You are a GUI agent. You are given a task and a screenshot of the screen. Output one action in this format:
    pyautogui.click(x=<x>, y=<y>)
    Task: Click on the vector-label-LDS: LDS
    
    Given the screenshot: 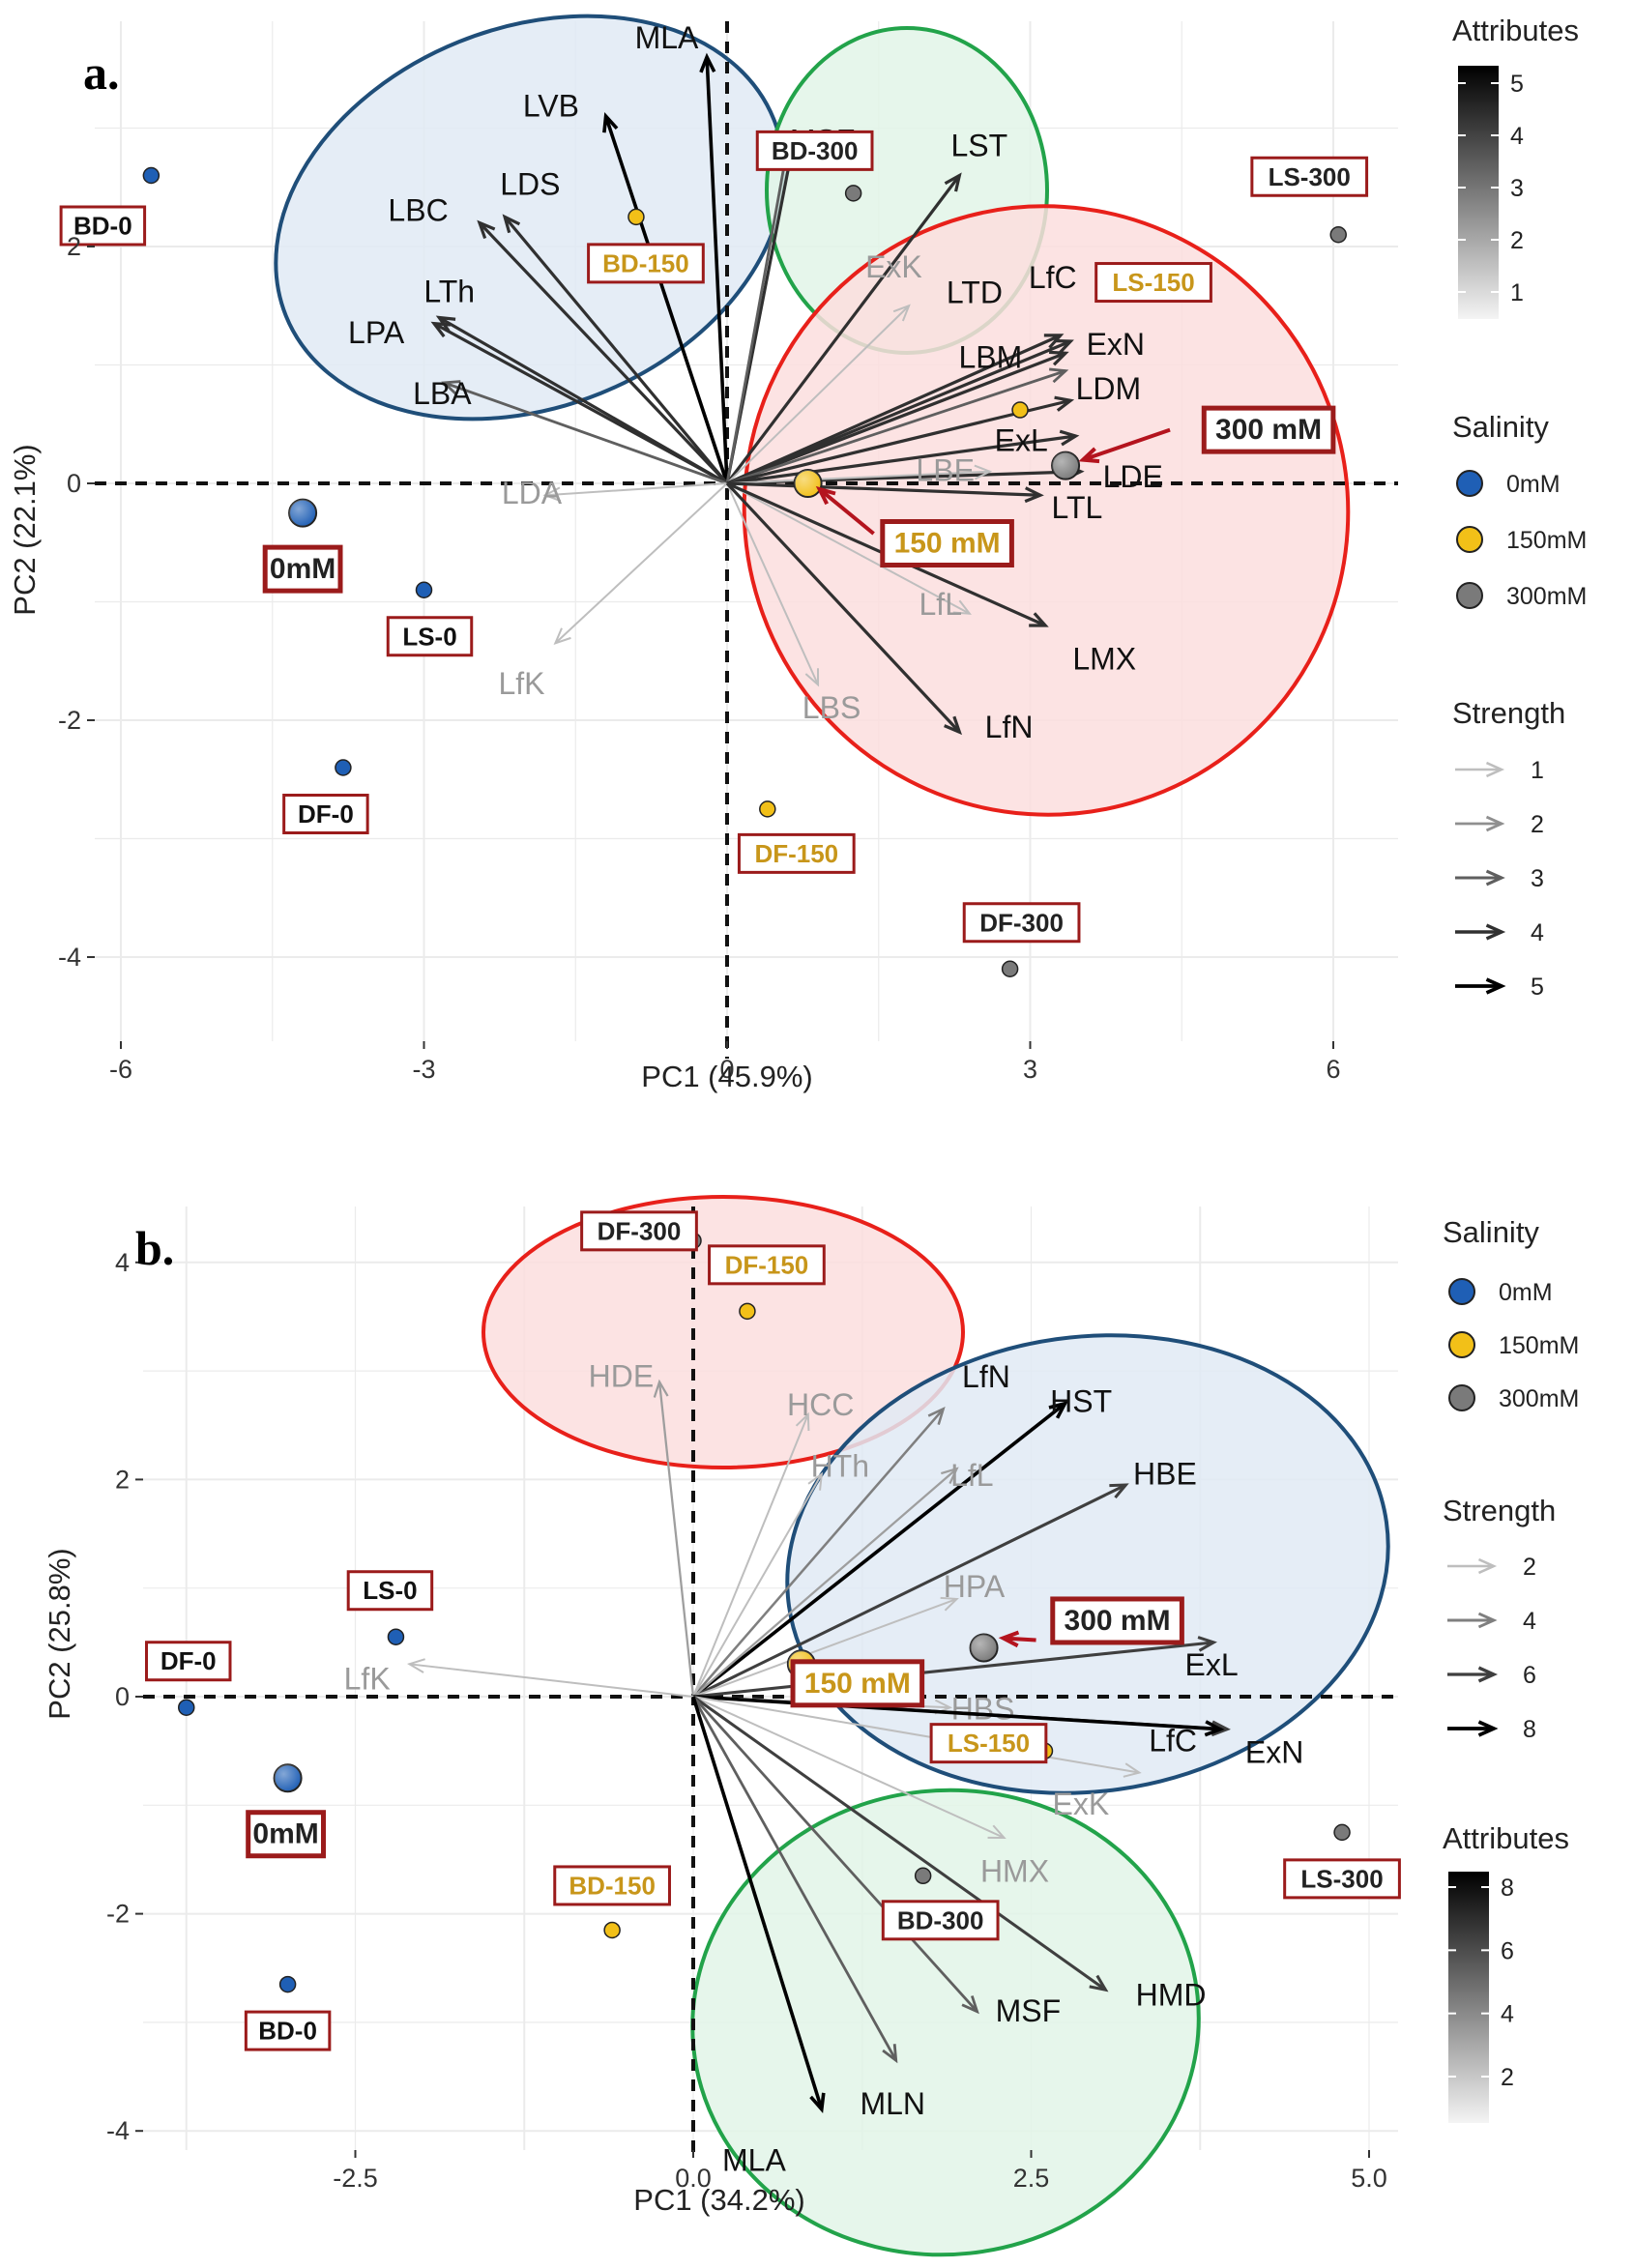 What is the action you would take?
    pyautogui.click(x=530, y=183)
    